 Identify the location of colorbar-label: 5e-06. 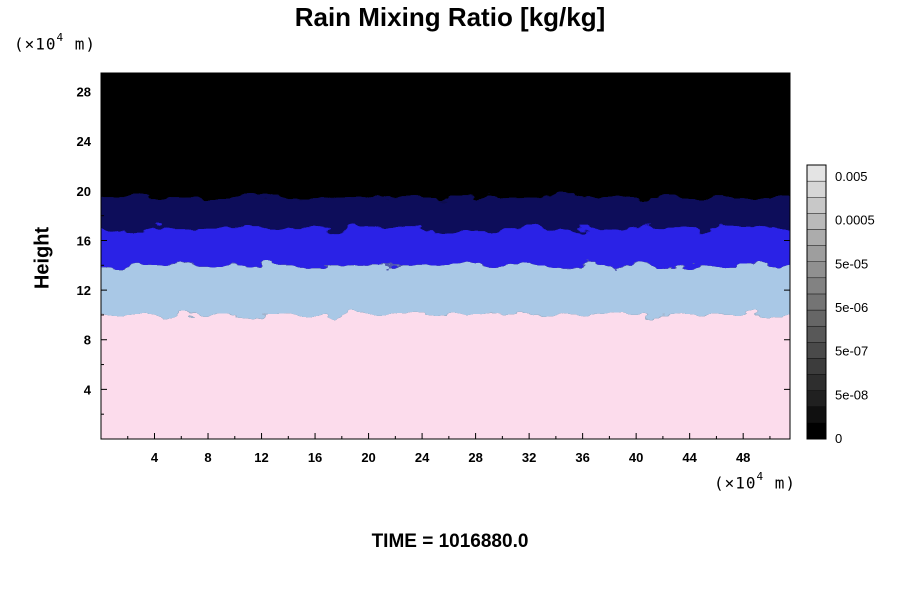
(851, 307).